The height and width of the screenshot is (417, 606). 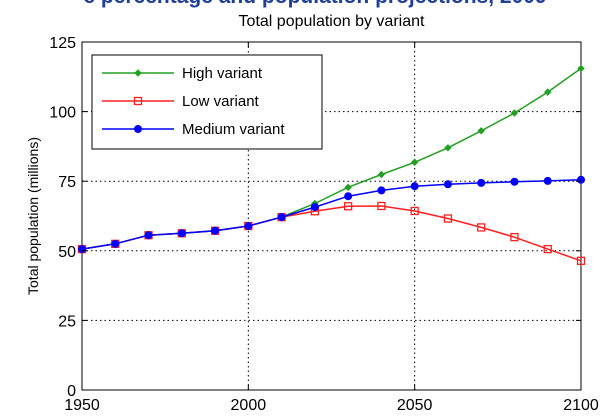 I want to click on series-line-medium-variant, so click(x=331, y=214).